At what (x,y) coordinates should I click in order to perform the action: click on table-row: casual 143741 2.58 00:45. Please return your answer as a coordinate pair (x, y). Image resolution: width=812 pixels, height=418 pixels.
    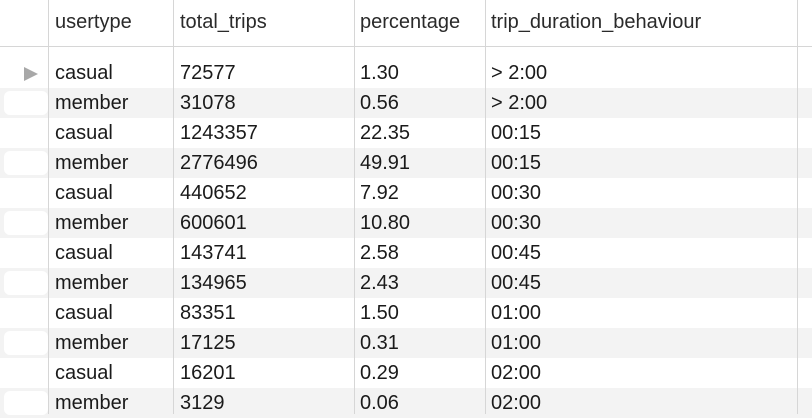
    Looking at the image, I should click on (406, 253).